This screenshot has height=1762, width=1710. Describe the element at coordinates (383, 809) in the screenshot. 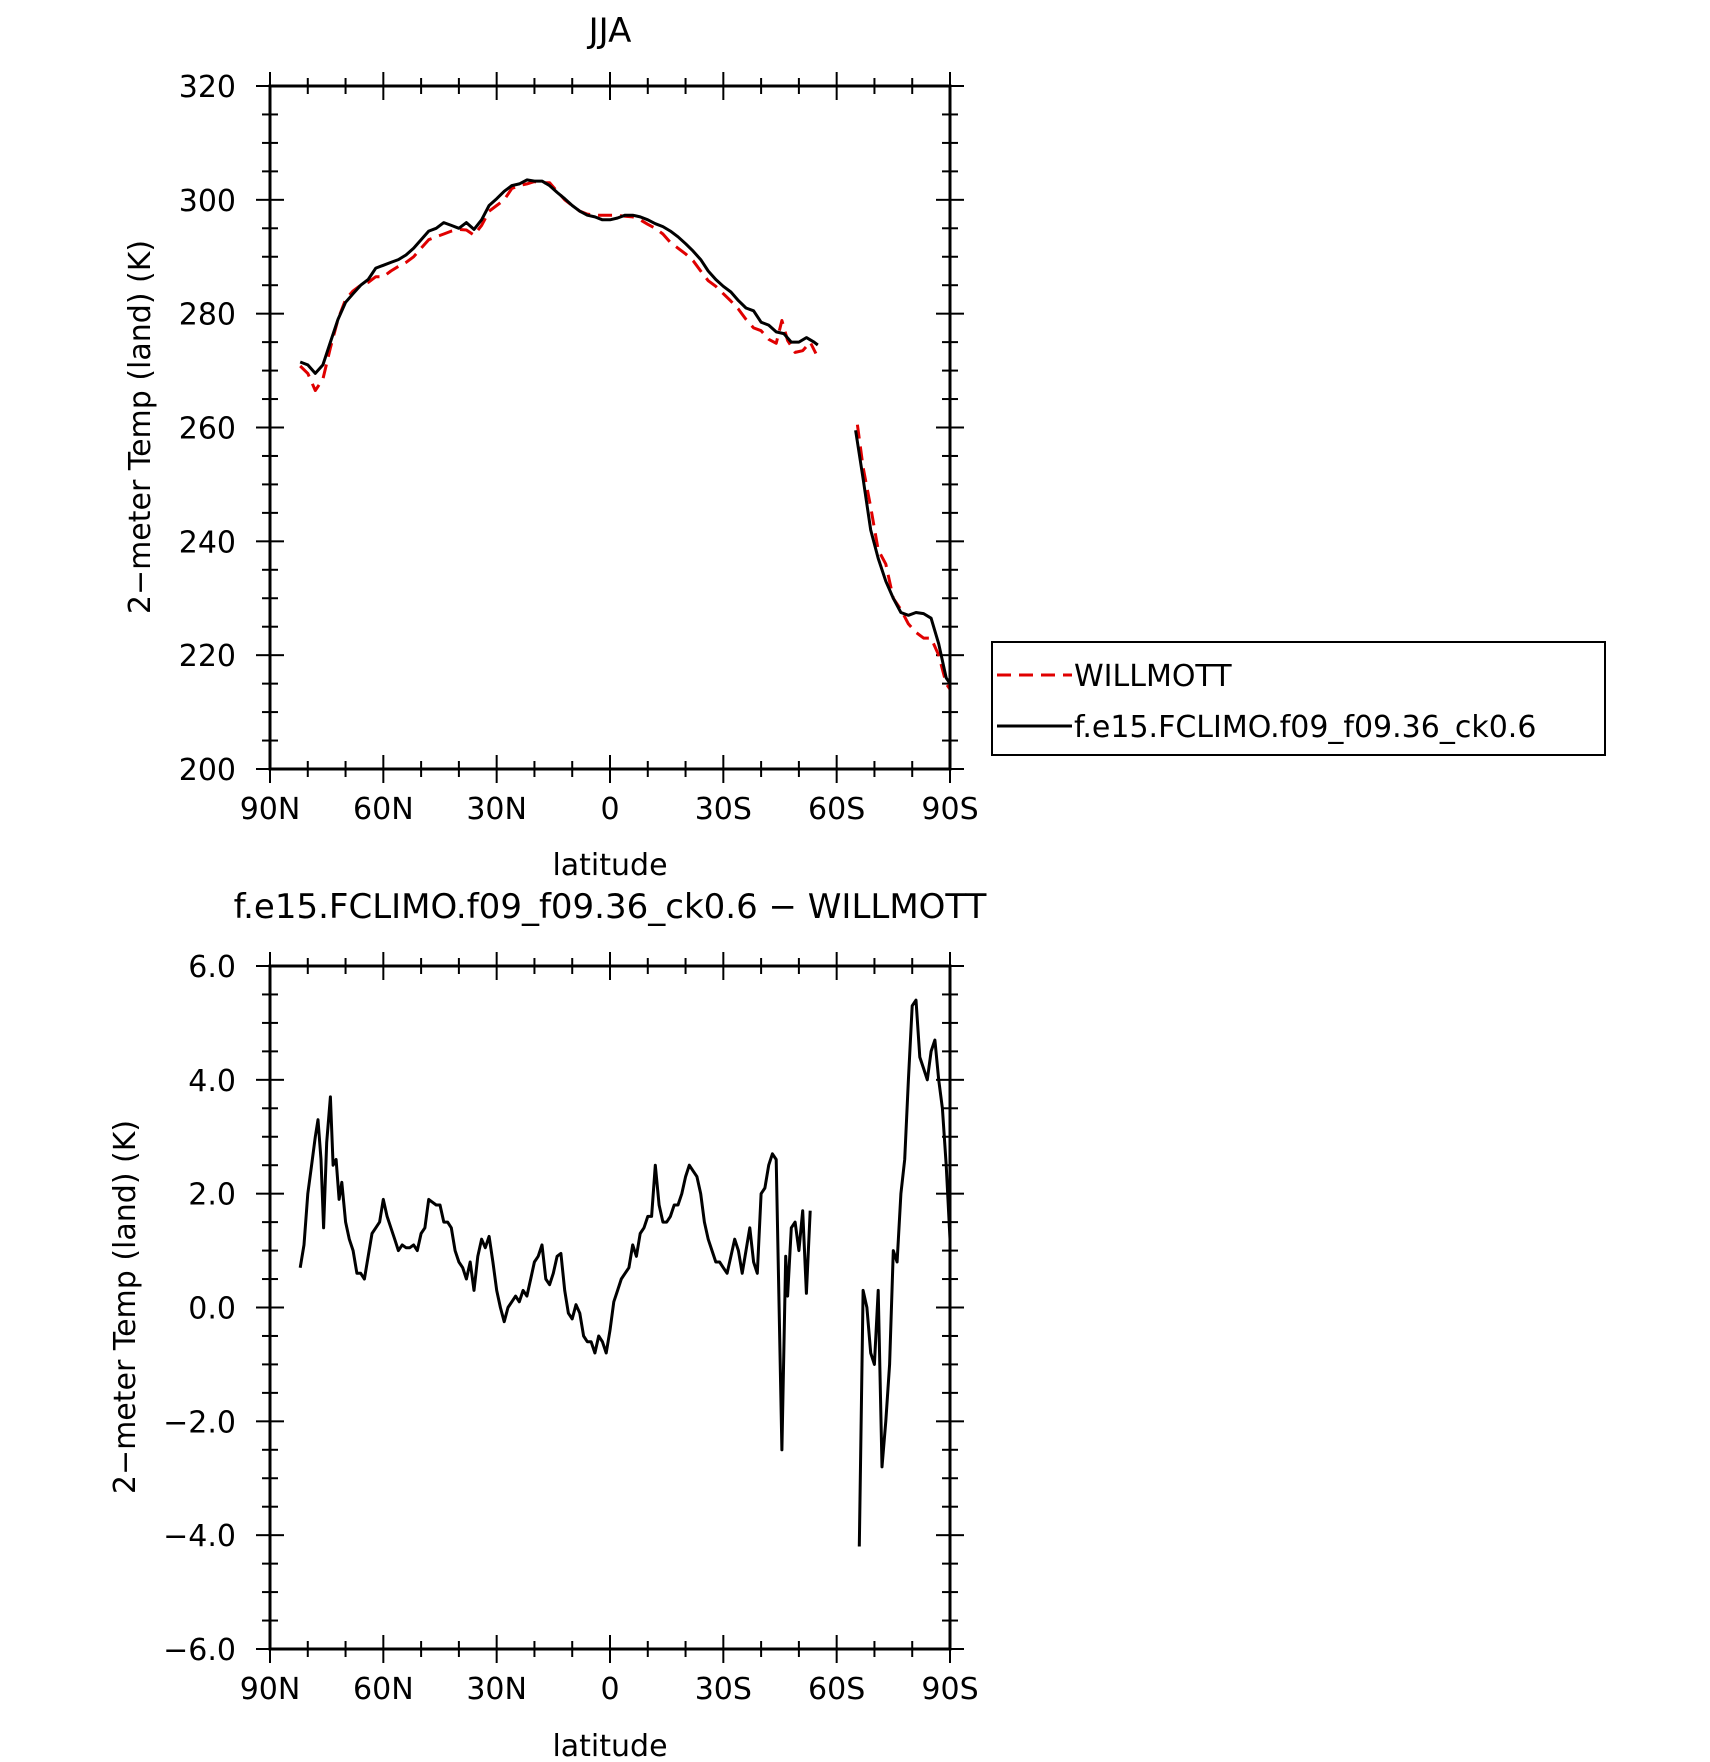

I see `top-chart-xtick-label: 60N` at that location.